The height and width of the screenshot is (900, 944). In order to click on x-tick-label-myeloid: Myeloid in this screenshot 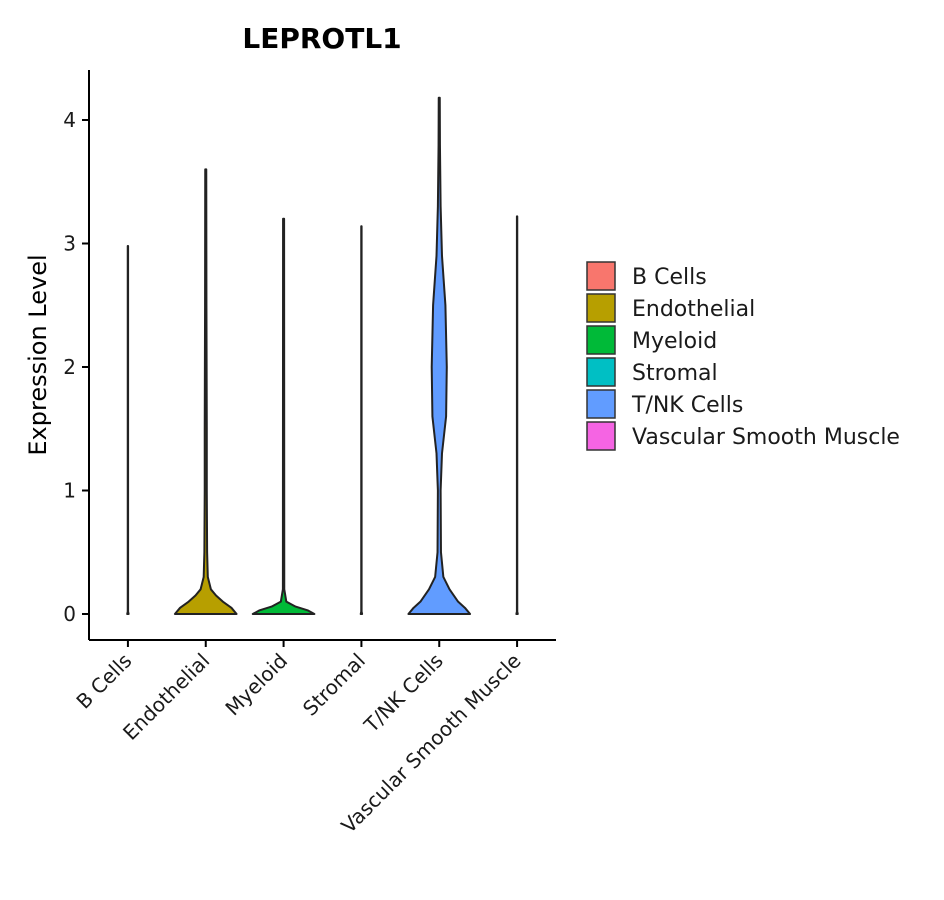, I will do `click(256, 685)`.